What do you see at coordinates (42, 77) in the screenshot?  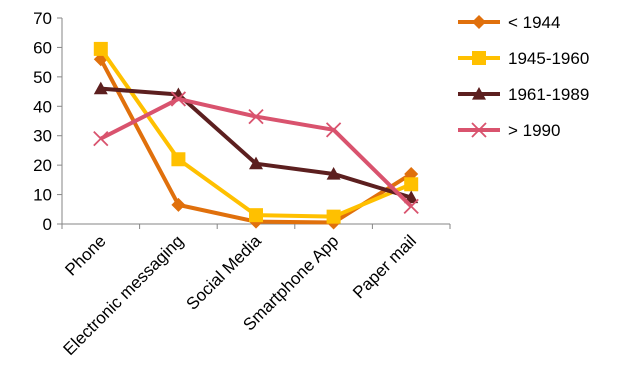 I see `y-tick-label: 50` at bounding box center [42, 77].